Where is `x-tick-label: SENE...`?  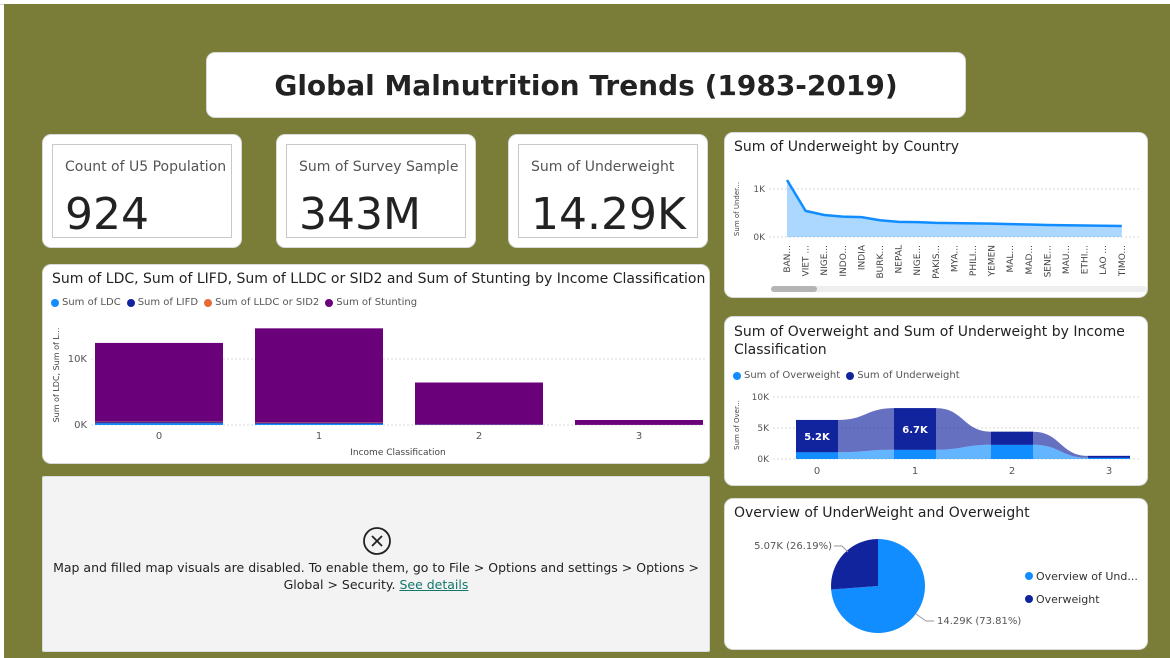 x-tick-label: SENE... is located at coordinates (1048, 261).